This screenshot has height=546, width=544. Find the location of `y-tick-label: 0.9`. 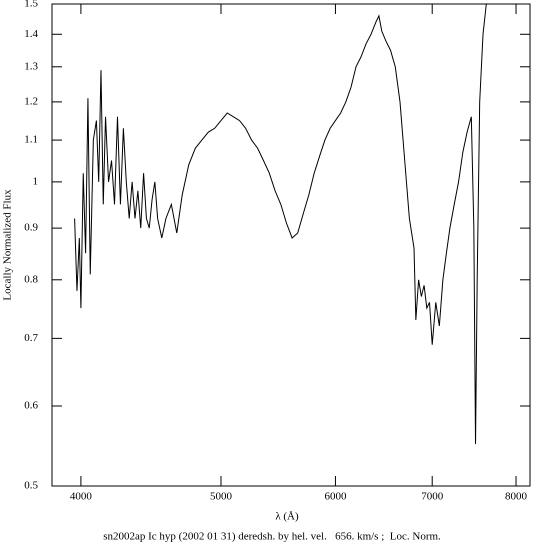

y-tick-label: 0.9 is located at coordinates (31, 228).